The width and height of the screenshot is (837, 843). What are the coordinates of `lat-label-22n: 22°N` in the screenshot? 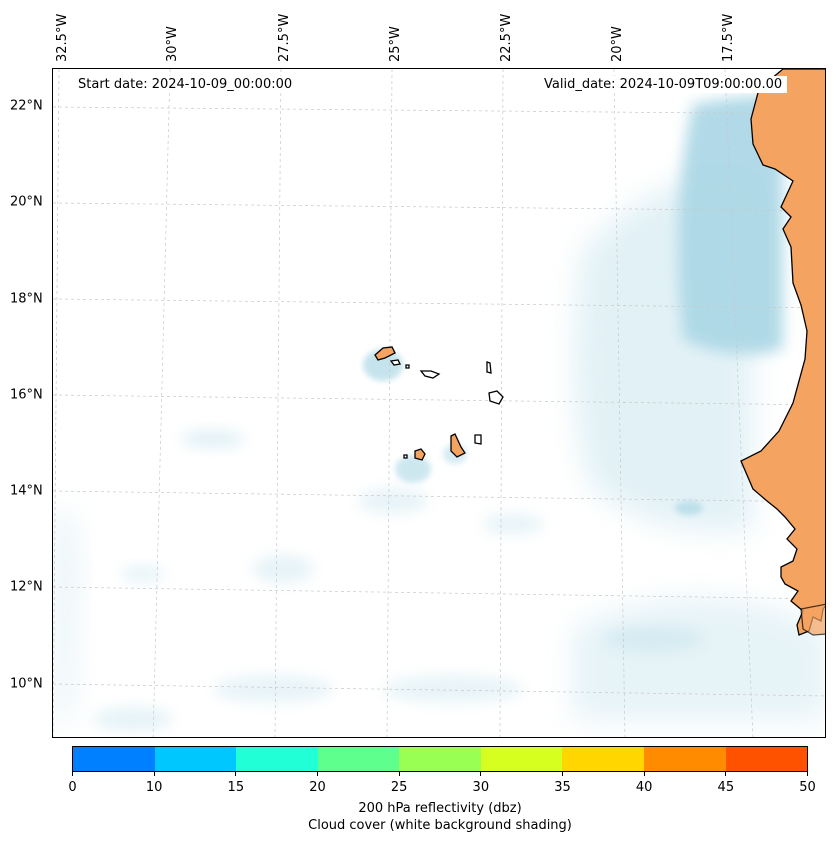 It's located at (26, 106).